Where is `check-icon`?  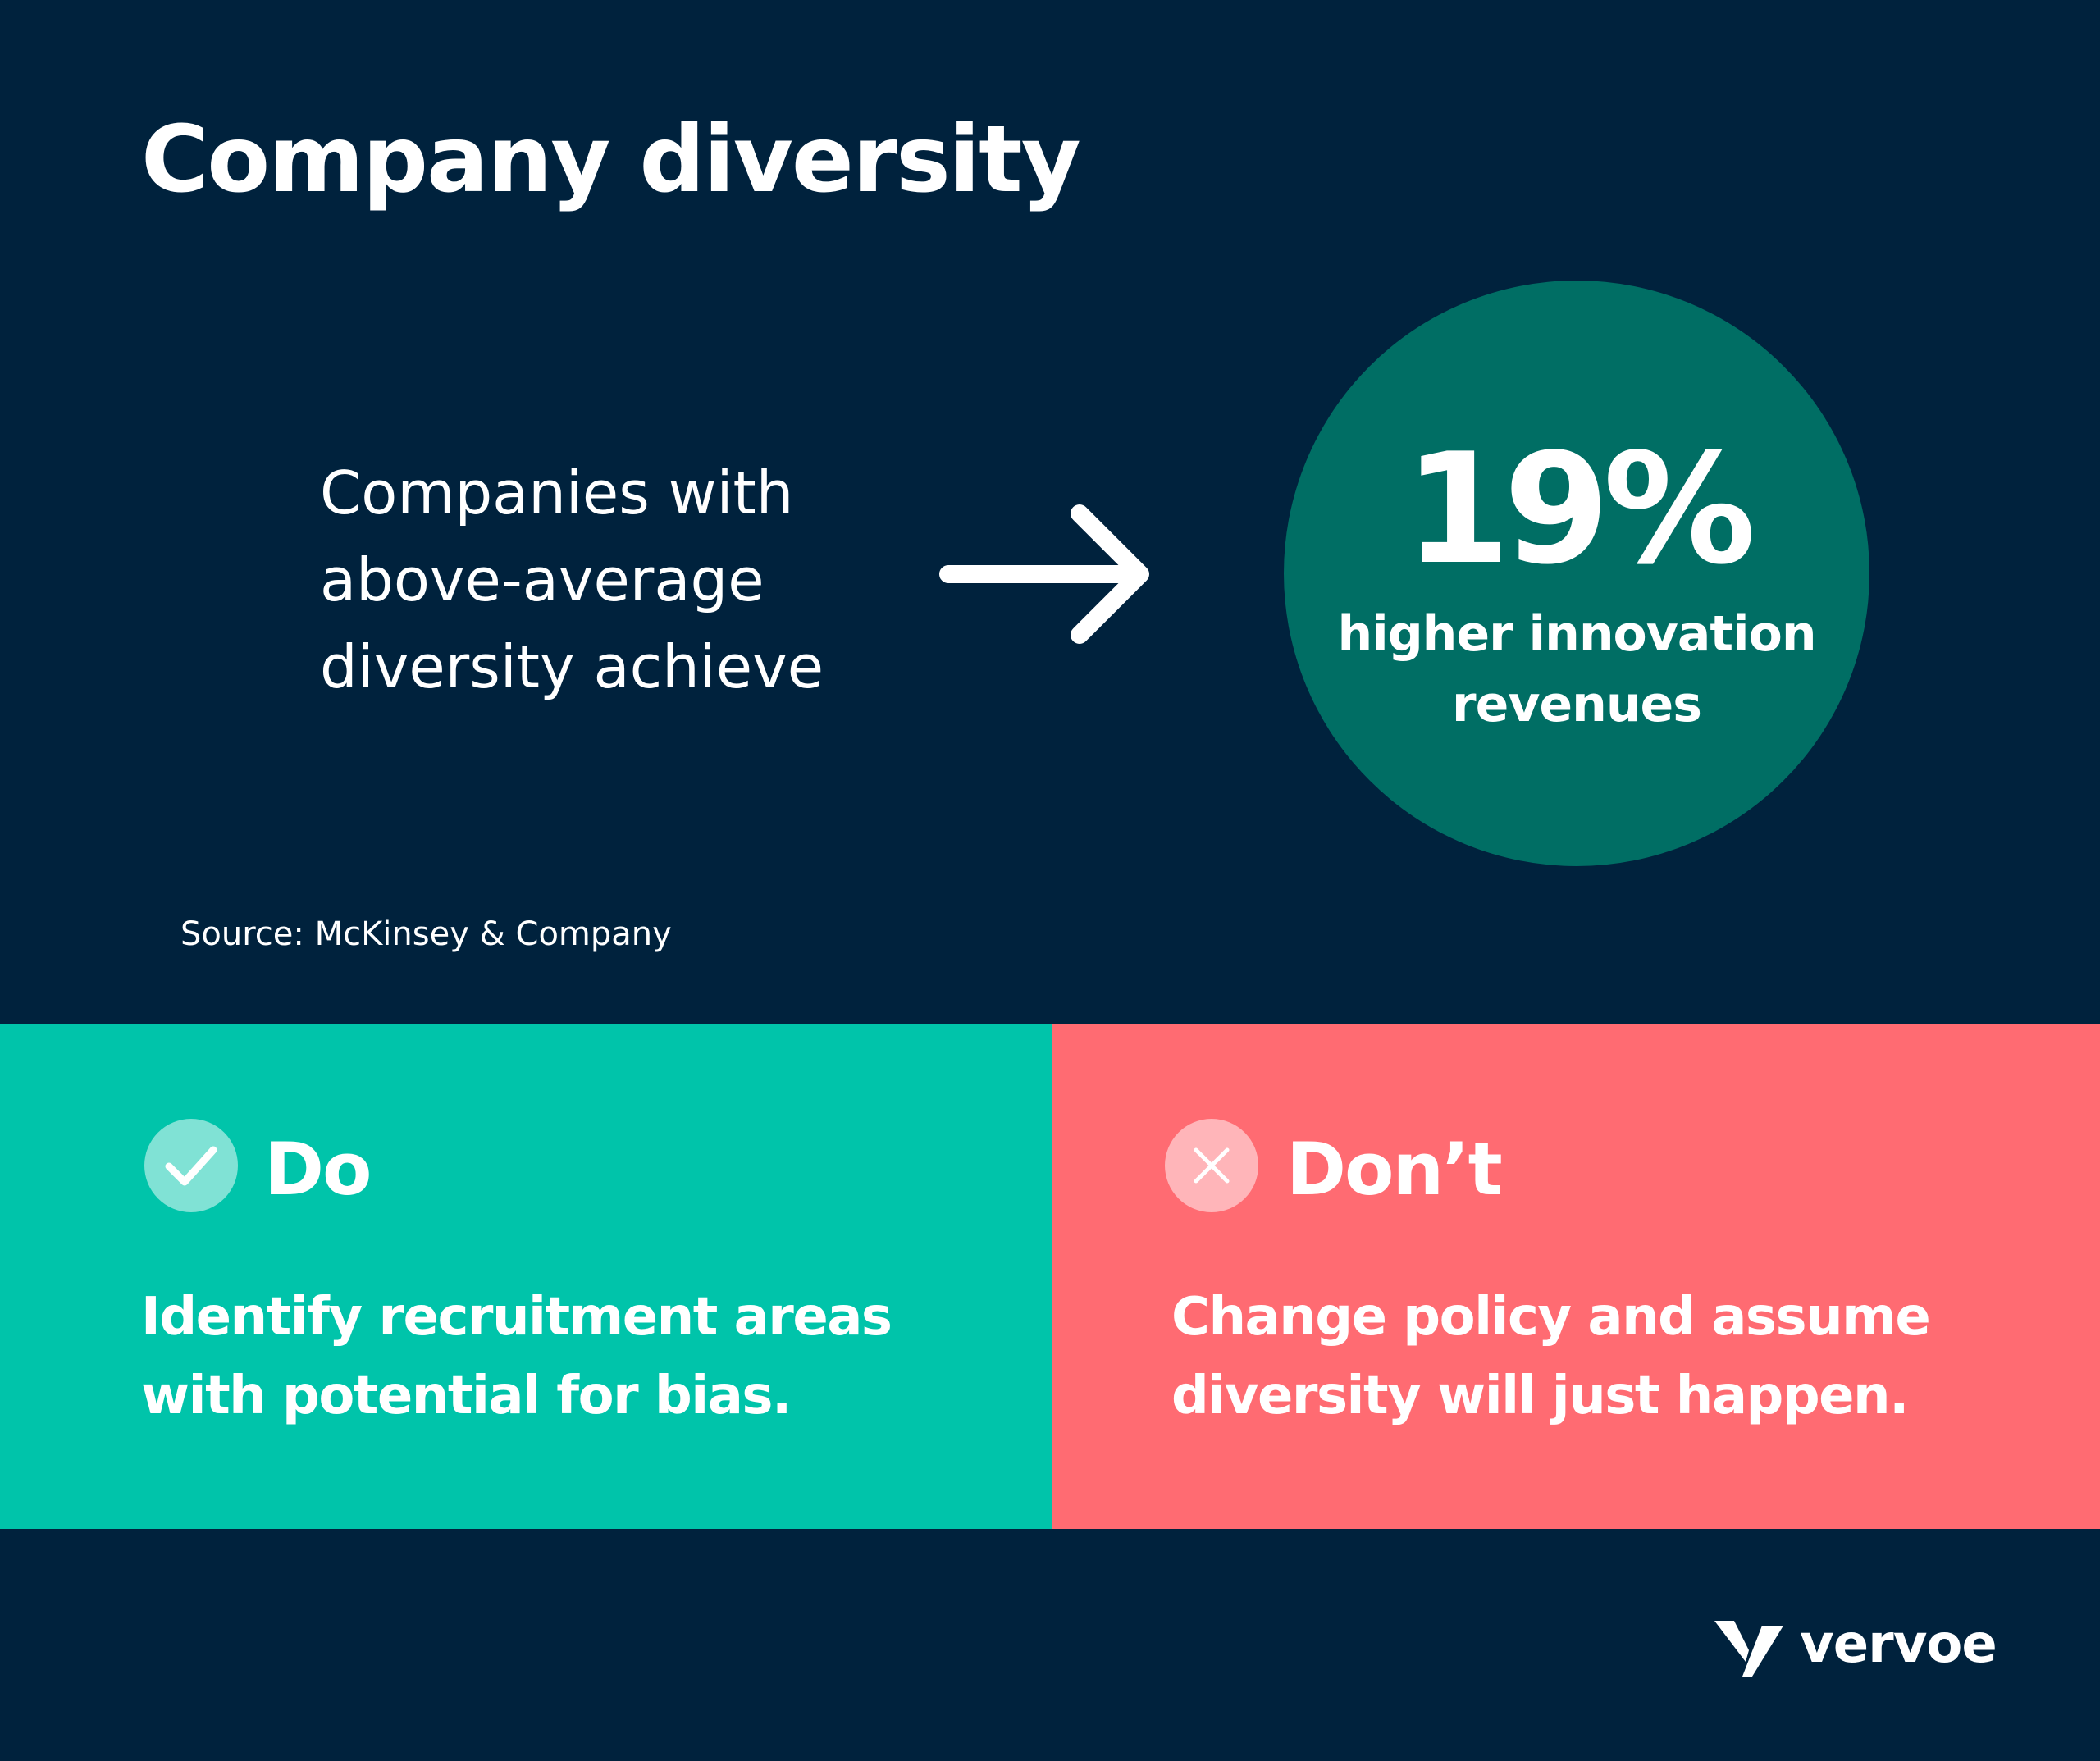
check-icon is located at coordinates (191, 1166).